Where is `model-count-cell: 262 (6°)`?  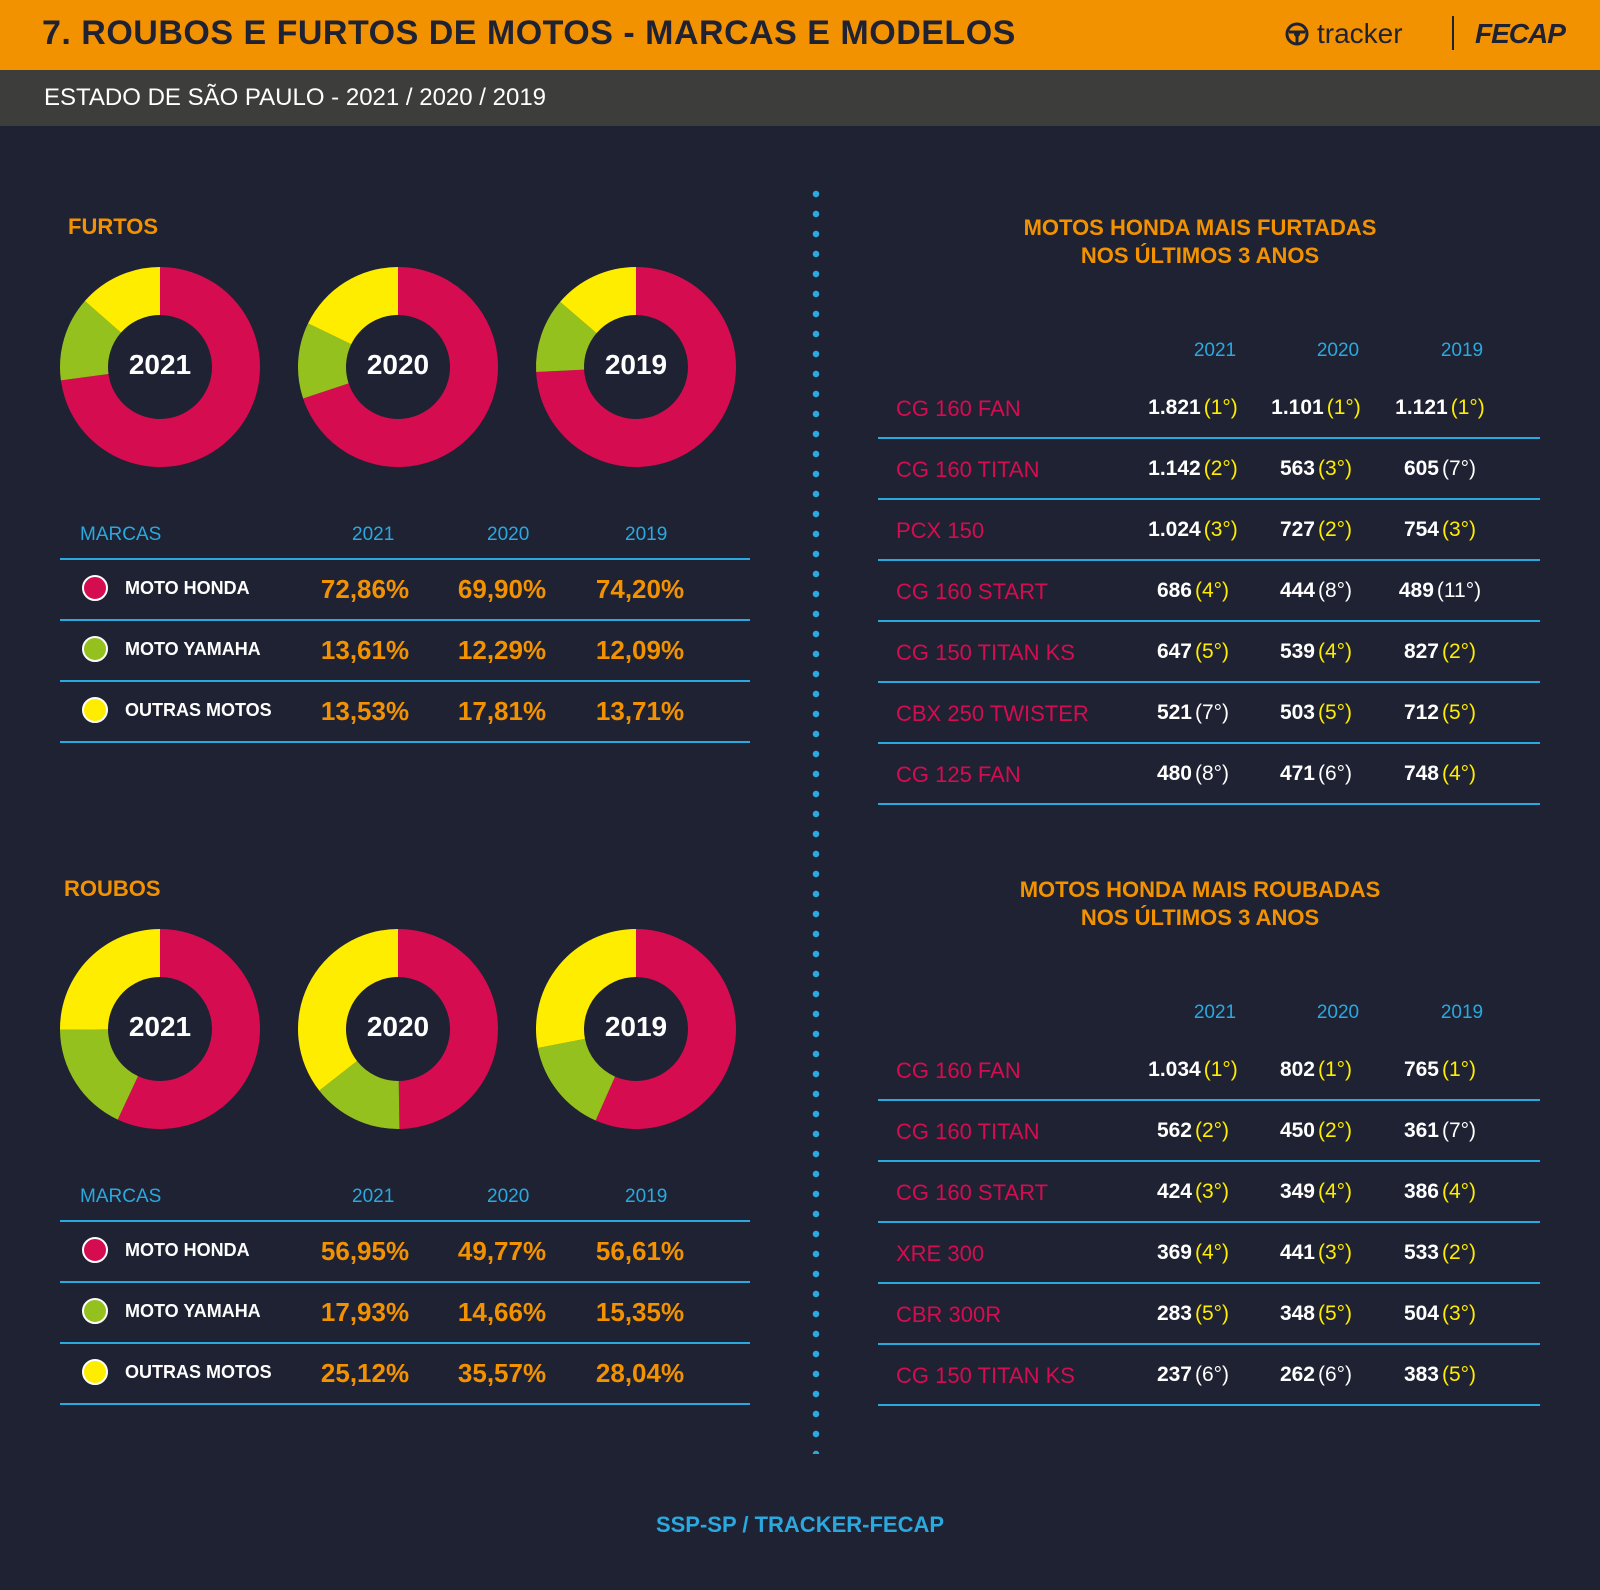 model-count-cell: 262 (6°) is located at coordinates (1316, 1375).